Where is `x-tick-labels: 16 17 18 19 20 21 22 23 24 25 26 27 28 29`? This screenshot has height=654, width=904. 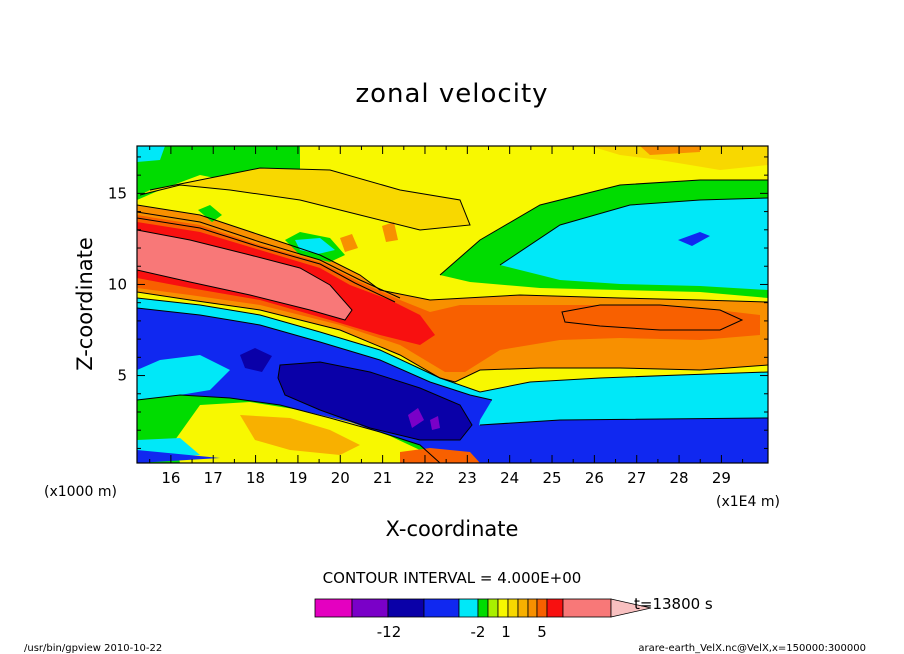 x-tick-labels: 16 17 18 19 20 21 22 23 24 25 26 27 28 29 is located at coordinates (446, 478).